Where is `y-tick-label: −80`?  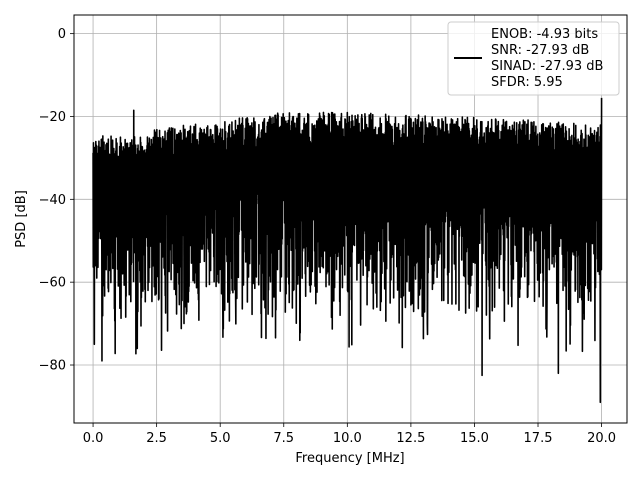 y-tick-label: −80 is located at coordinates (52, 366).